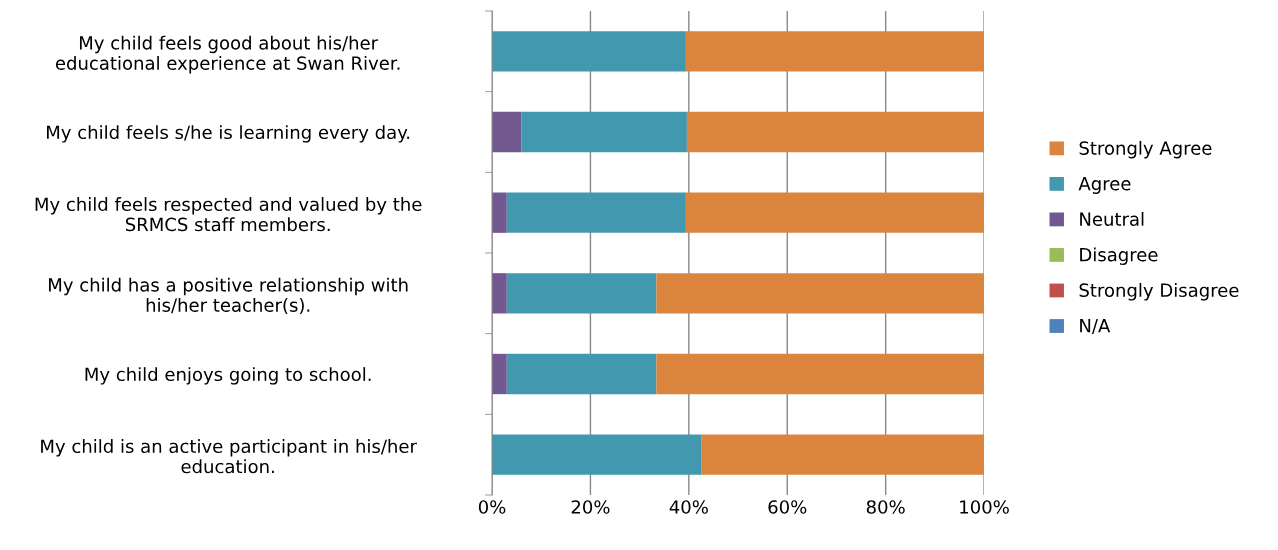 The image size is (1278, 550). What do you see at coordinates (1112, 218) in the screenshot?
I see `legend-label: Neutral` at bounding box center [1112, 218].